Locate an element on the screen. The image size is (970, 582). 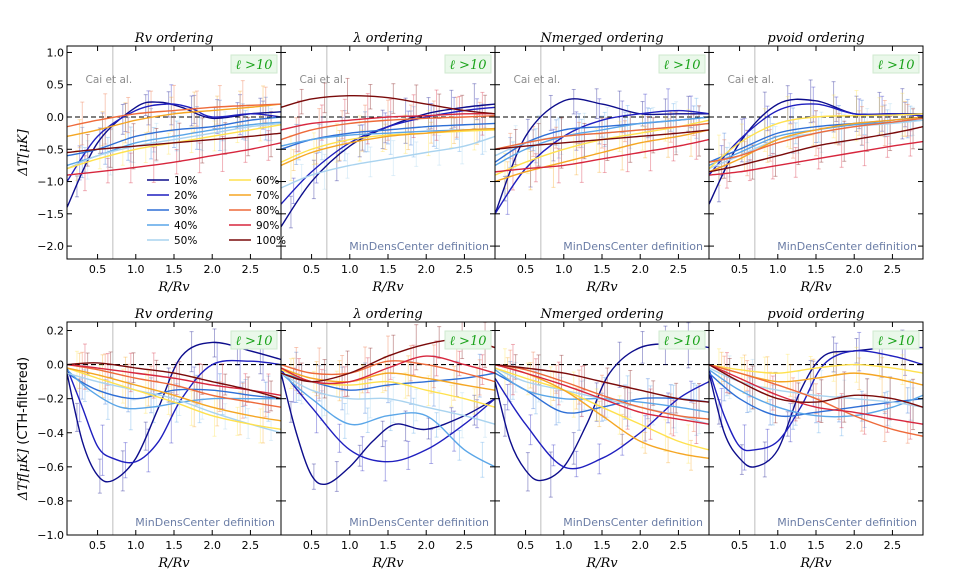
y-tick-label: 1.0 is located at coordinates (56, 52).